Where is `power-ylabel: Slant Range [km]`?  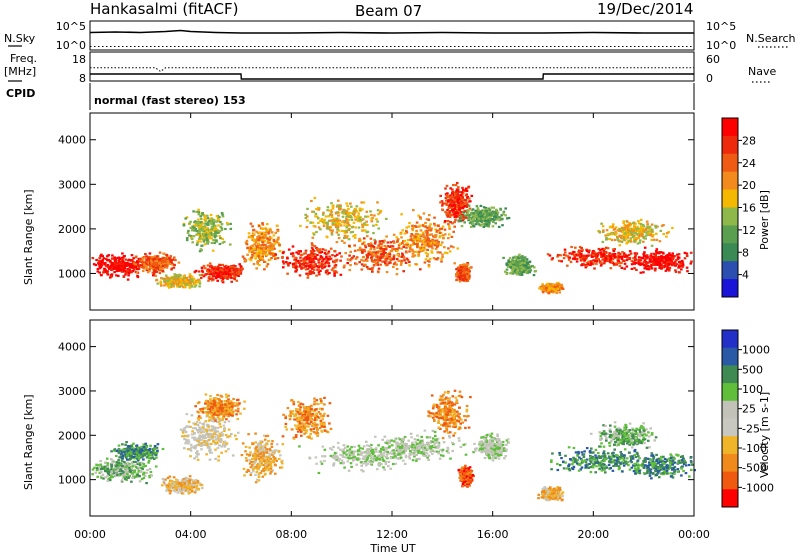 power-ylabel: Slant Range [km] is located at coordinates (28, 237).